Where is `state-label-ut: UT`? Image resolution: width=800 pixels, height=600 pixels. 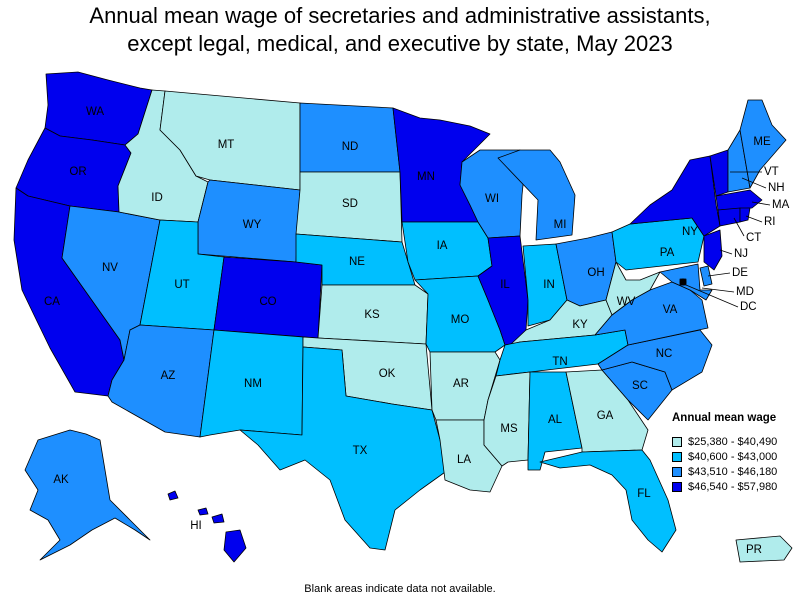
state-label-ut: UT is located at coordinates (181, 285).